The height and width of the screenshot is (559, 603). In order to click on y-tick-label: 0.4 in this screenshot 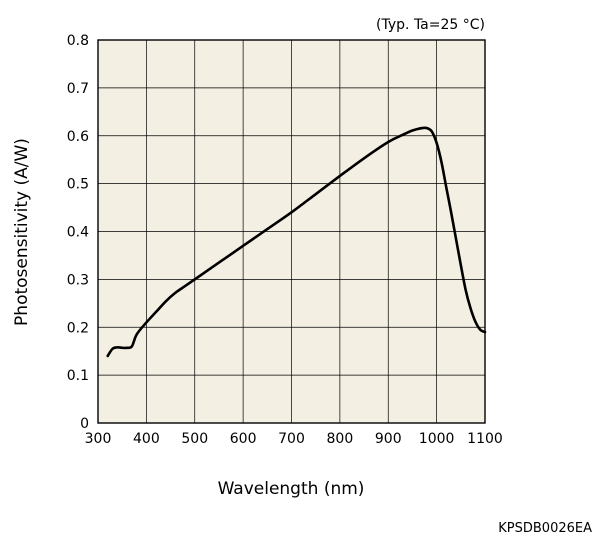, I will do `click(78, 233)`.